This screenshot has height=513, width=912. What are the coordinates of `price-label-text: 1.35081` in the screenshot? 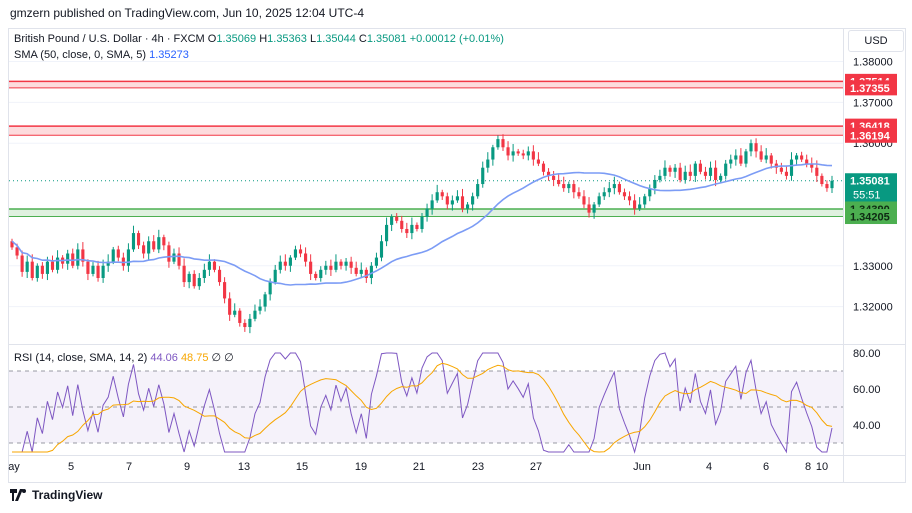 It's located at (870, 182).